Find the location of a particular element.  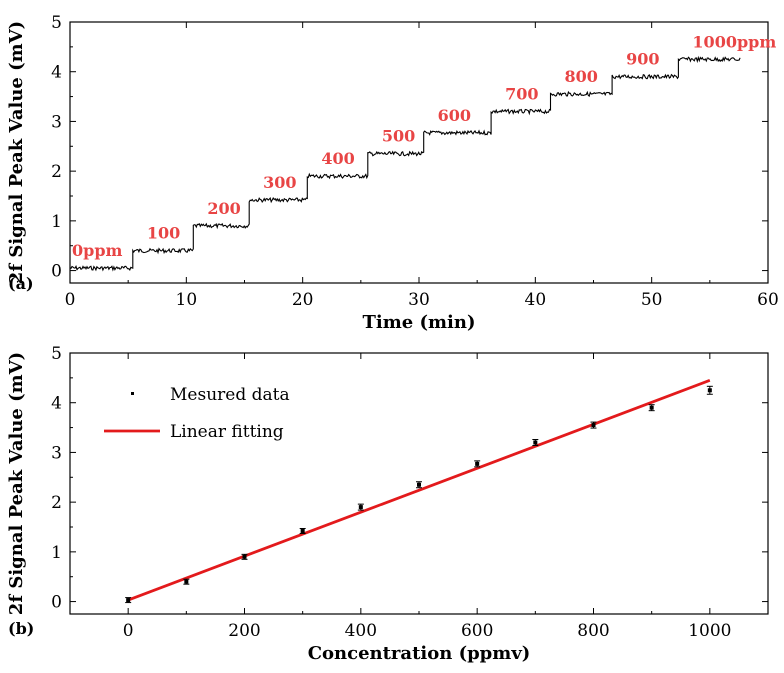

x-tick-label: 40 is located at coordinates (536, 300).